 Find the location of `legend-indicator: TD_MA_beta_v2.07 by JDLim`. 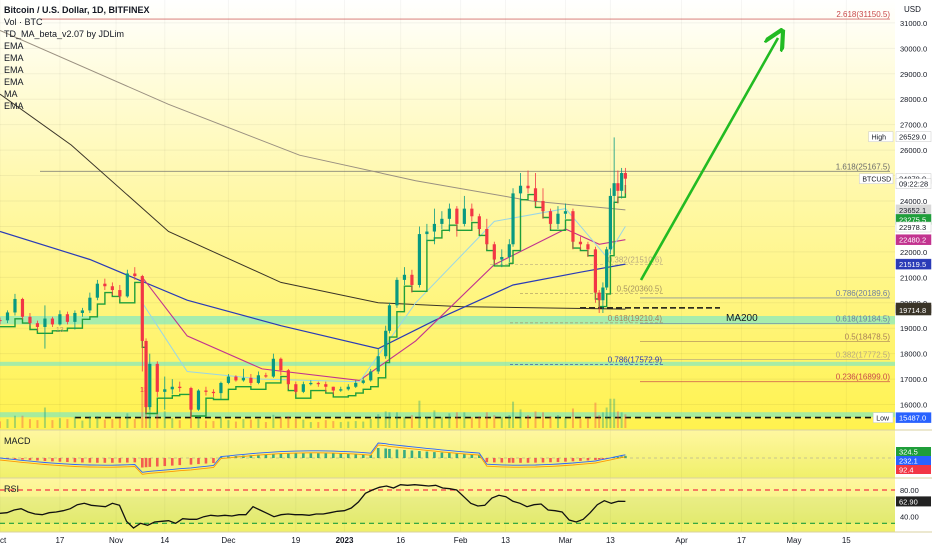

legend-indicator: TD_MA_beta_v2.07 by JDLim is located at coordinates (64, 34).